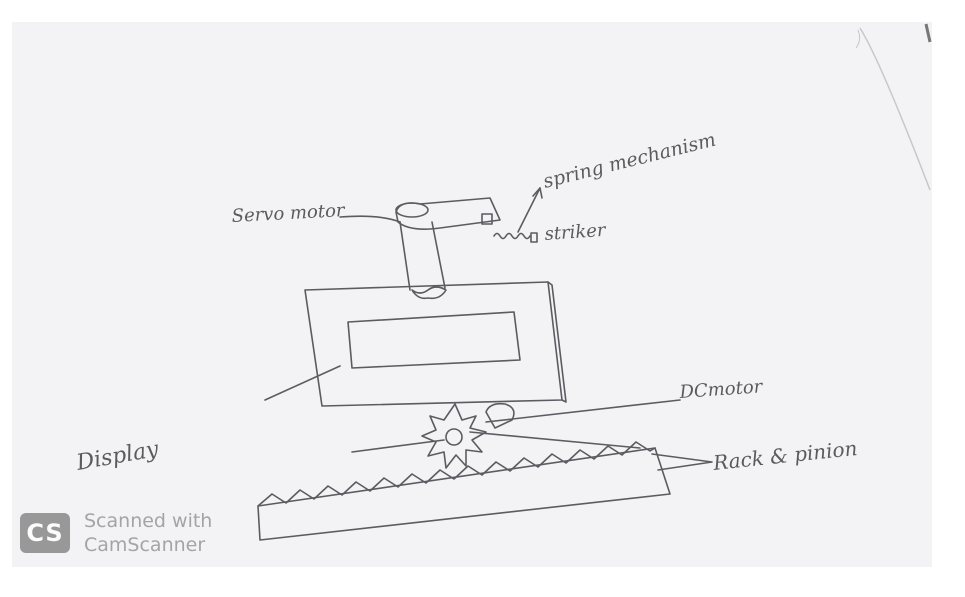 This screenshot has width=965, height=597. I want to click on servo-column-left, so click(405, 256).